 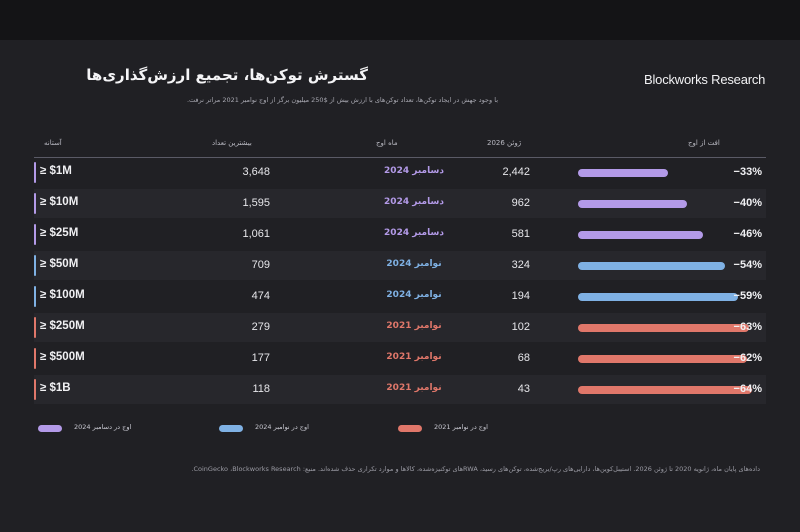 What do you see at coordinates (461, 427) in the screenshot?
I see `legend-label: اوج در نوامبر 2021` at bounding box center [461, 427].